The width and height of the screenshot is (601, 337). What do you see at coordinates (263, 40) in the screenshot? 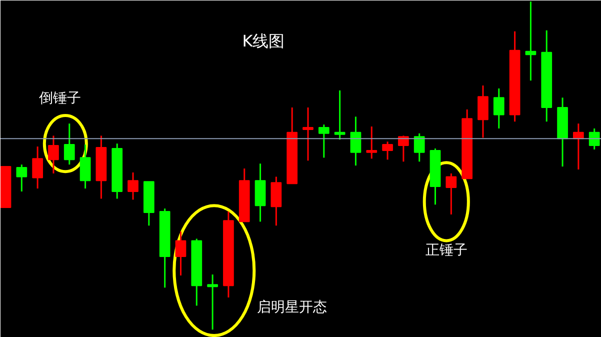
I see `text: K线图` at bounding box center [263, 40].